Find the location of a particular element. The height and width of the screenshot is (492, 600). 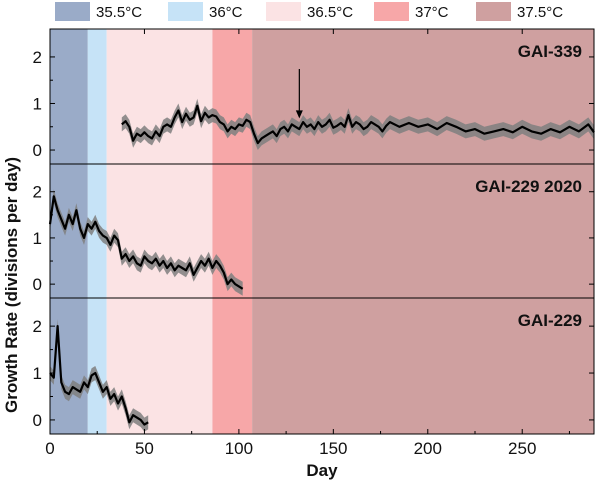

panel-1-series-line is located at coordinates (146, 242).